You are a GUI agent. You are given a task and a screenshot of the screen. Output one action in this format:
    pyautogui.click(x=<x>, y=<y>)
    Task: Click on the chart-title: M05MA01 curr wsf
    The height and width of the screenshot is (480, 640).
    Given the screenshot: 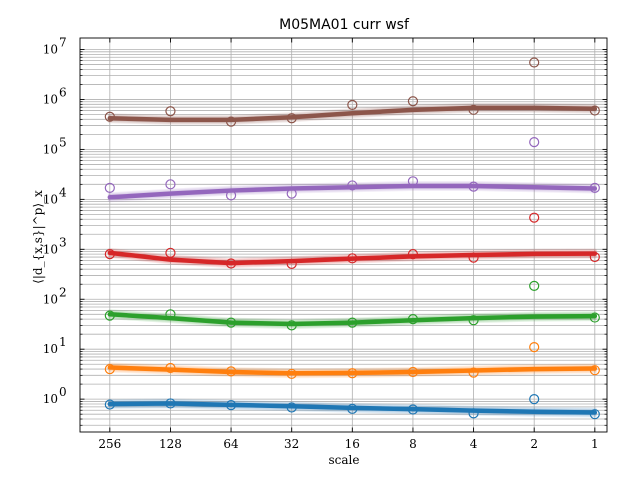 What is the action you would take?
    pyautogui.click(x=344, y=25)
    